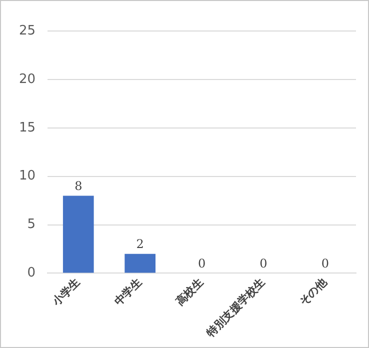 Image resolution: width=369 pixels, height=348 pixels. I want to click on x-tick-label: 小学生, so click(66, 293).